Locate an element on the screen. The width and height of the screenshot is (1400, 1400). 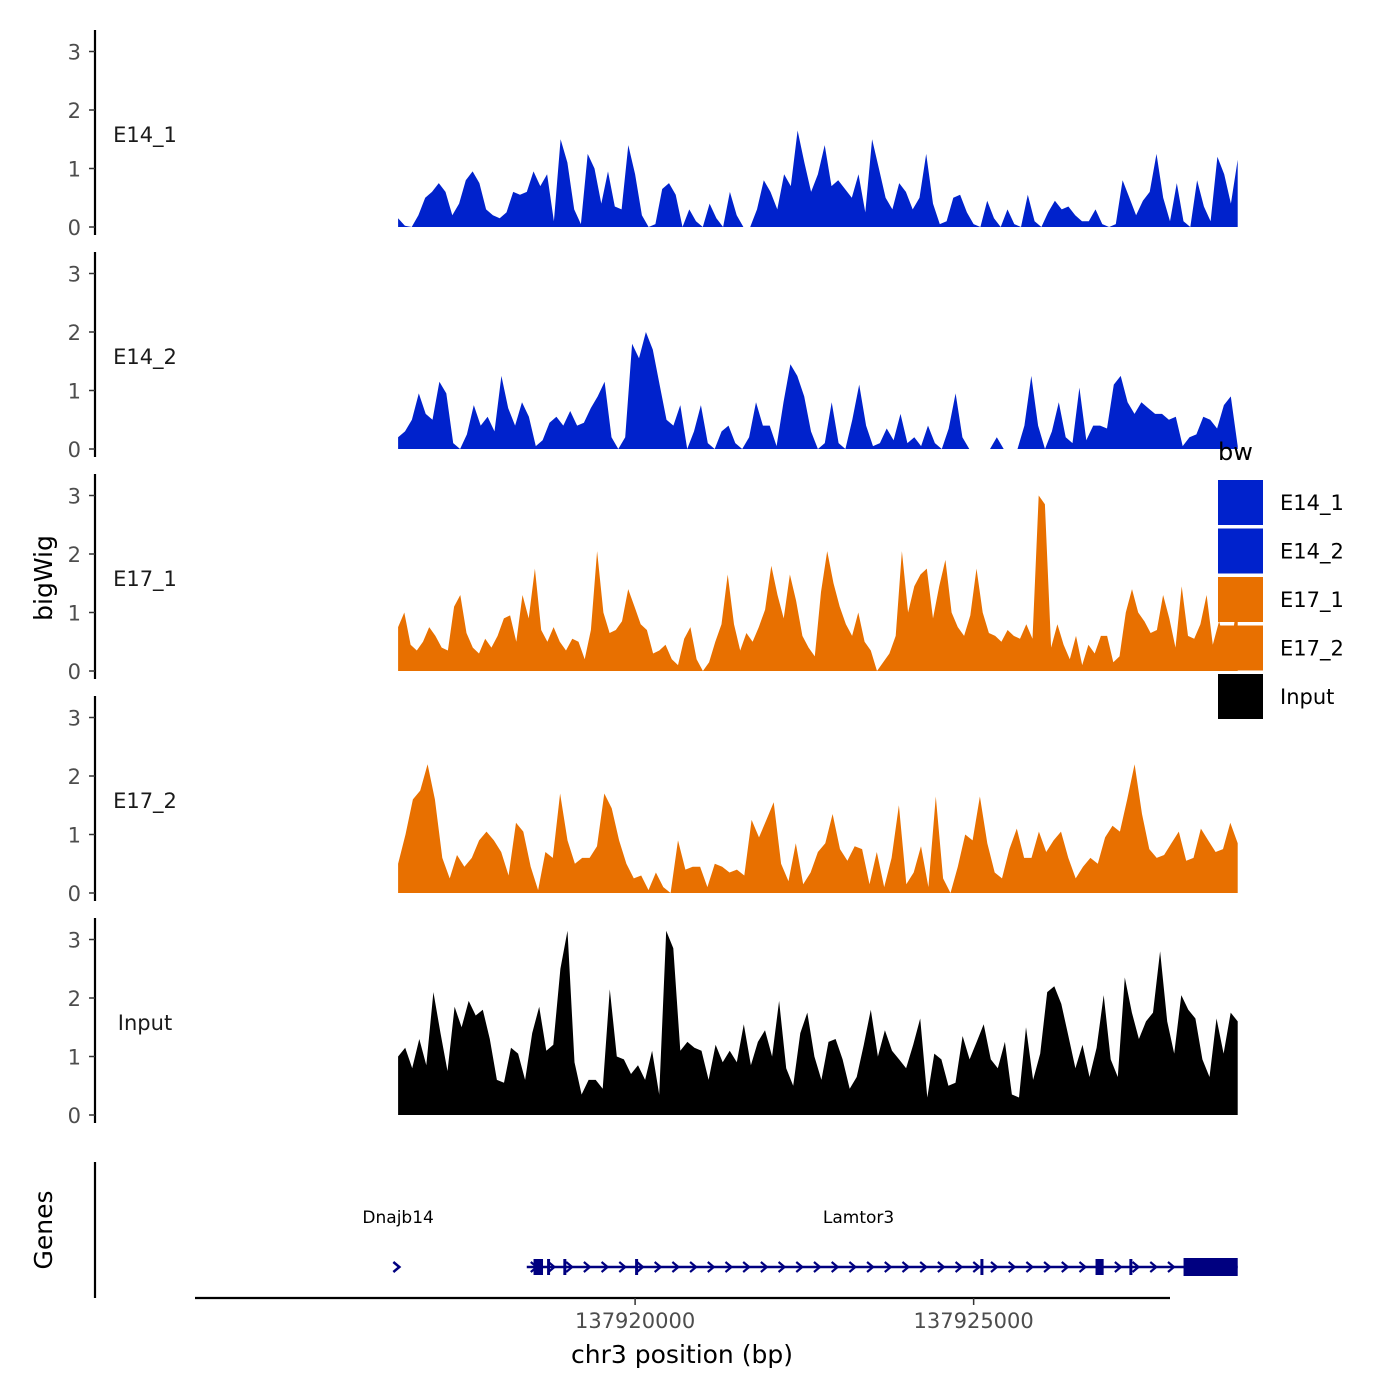
track-input: 0 1 2 3 Input is located at coordinates (653, 1023).